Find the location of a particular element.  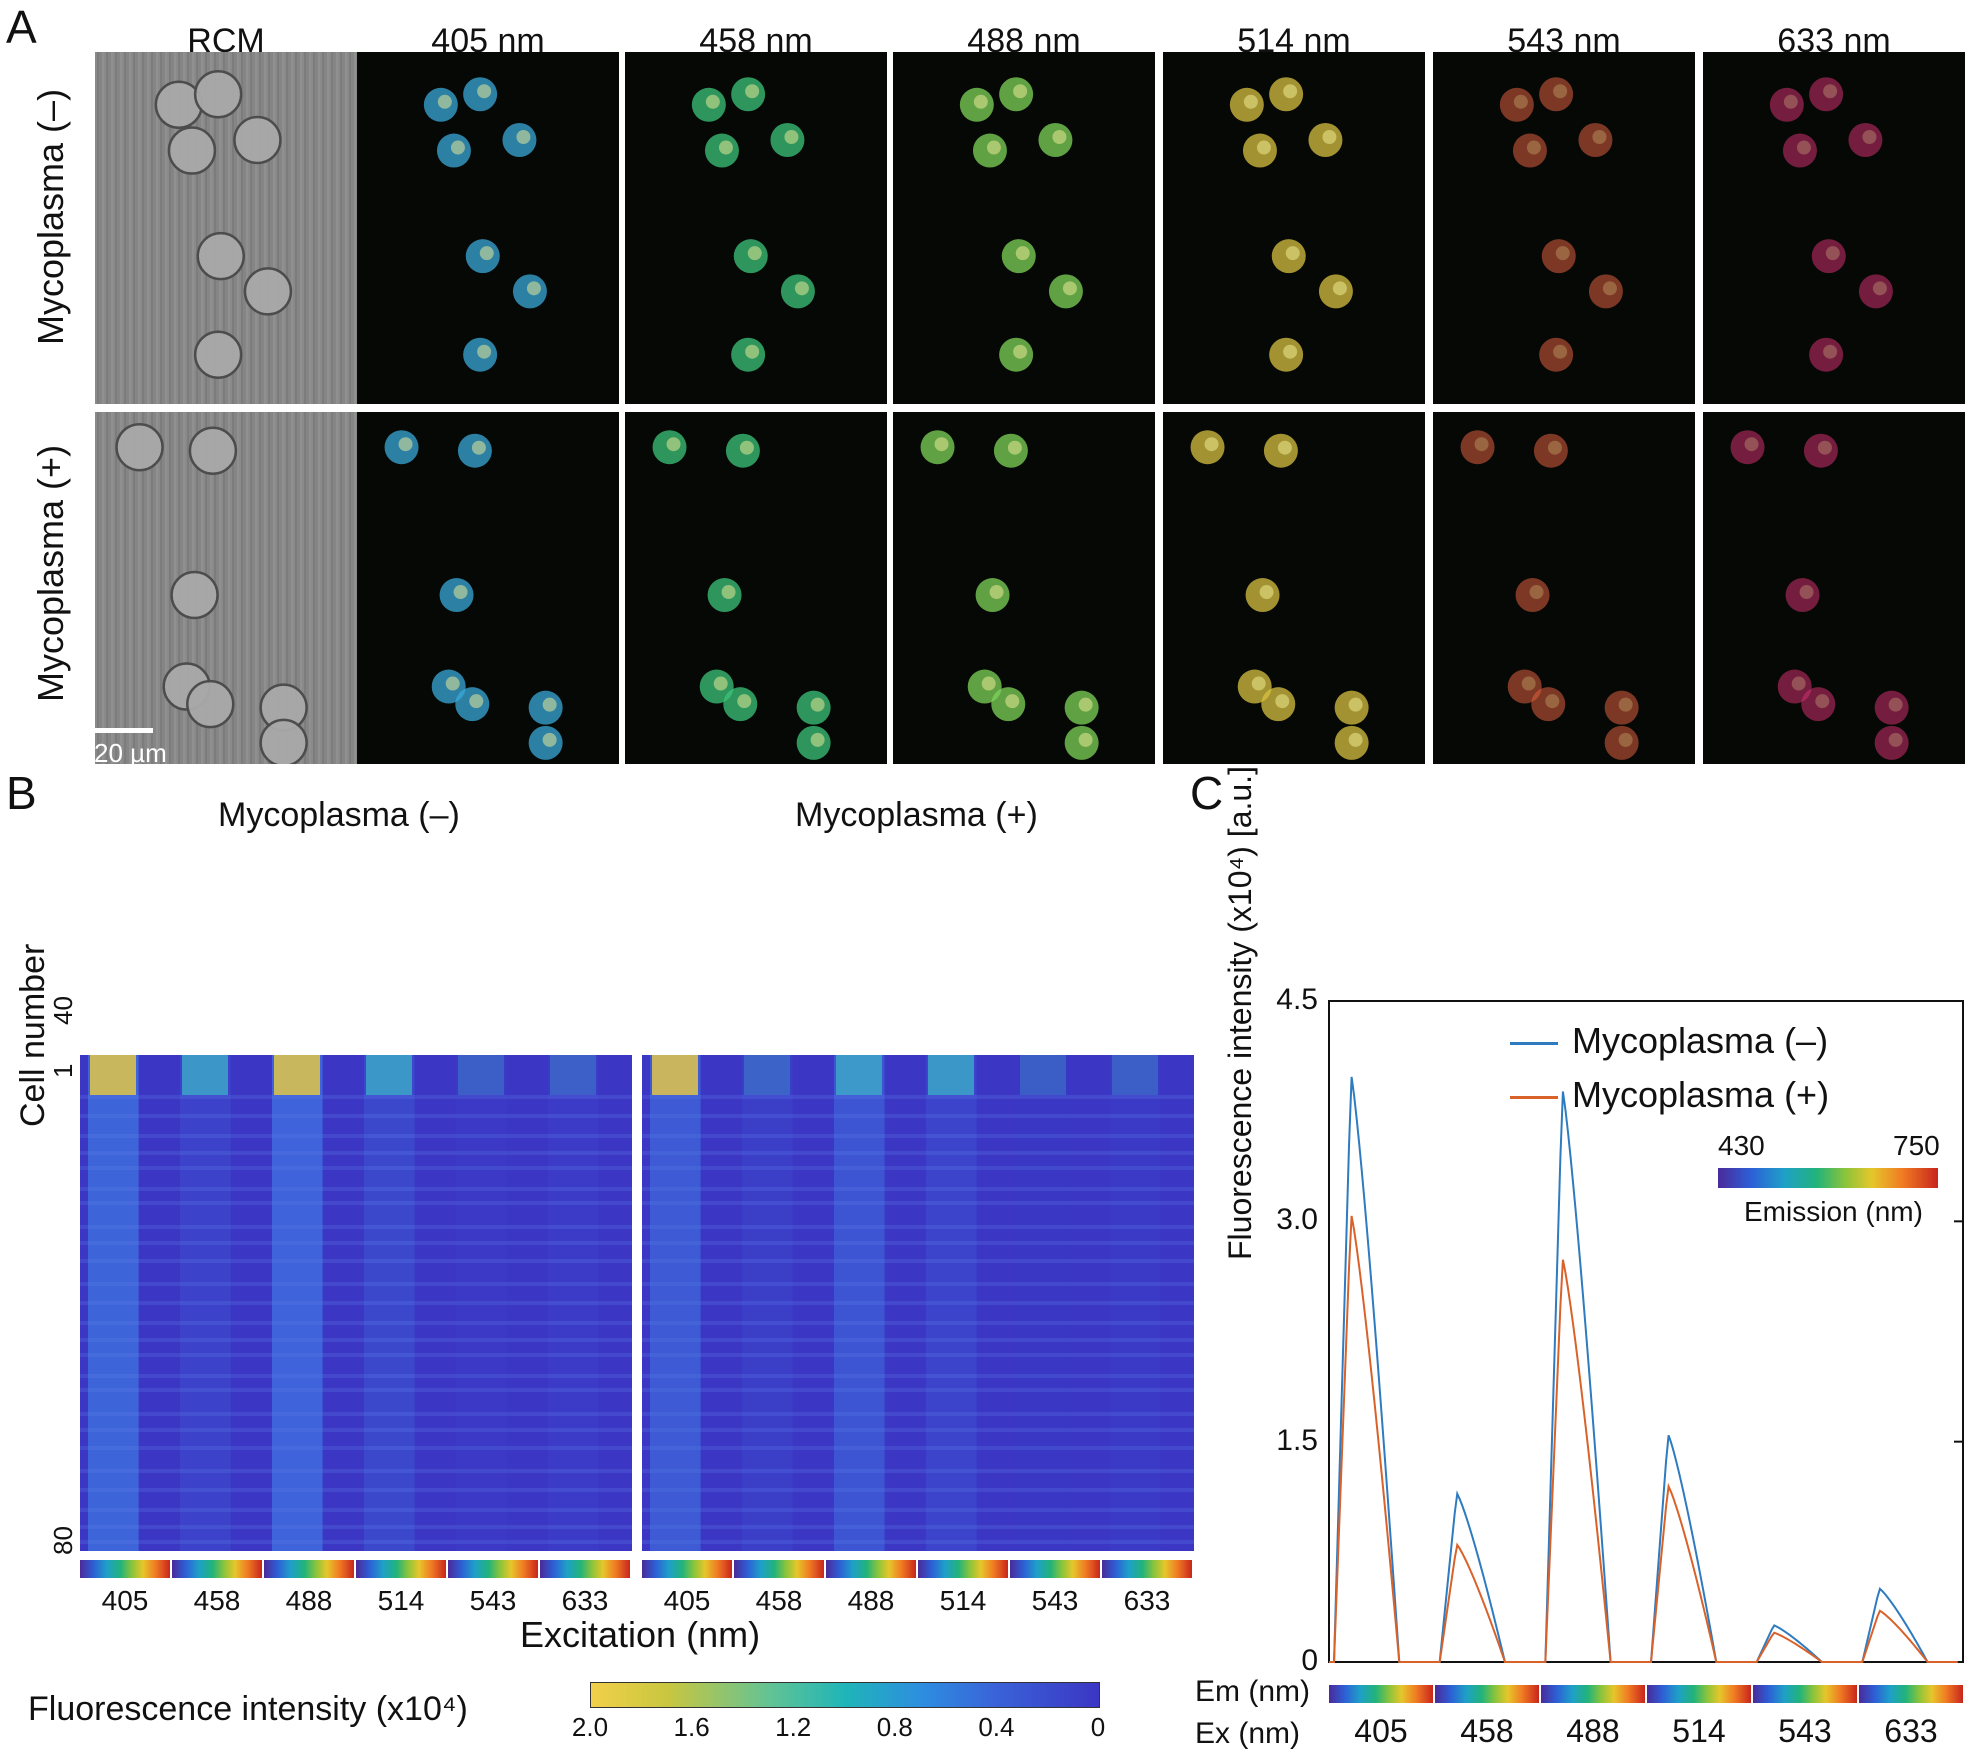

colorbar-tick-2: 1.2 is located at coordinates (793, 1727).